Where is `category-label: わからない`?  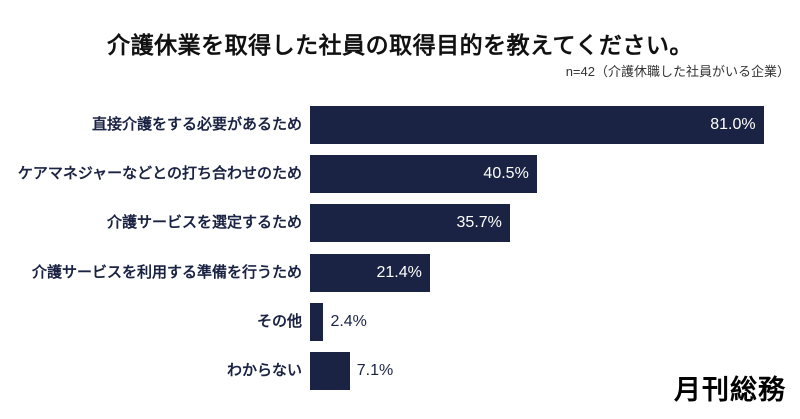
category-label: わからない is located at coordinates (264, 371).